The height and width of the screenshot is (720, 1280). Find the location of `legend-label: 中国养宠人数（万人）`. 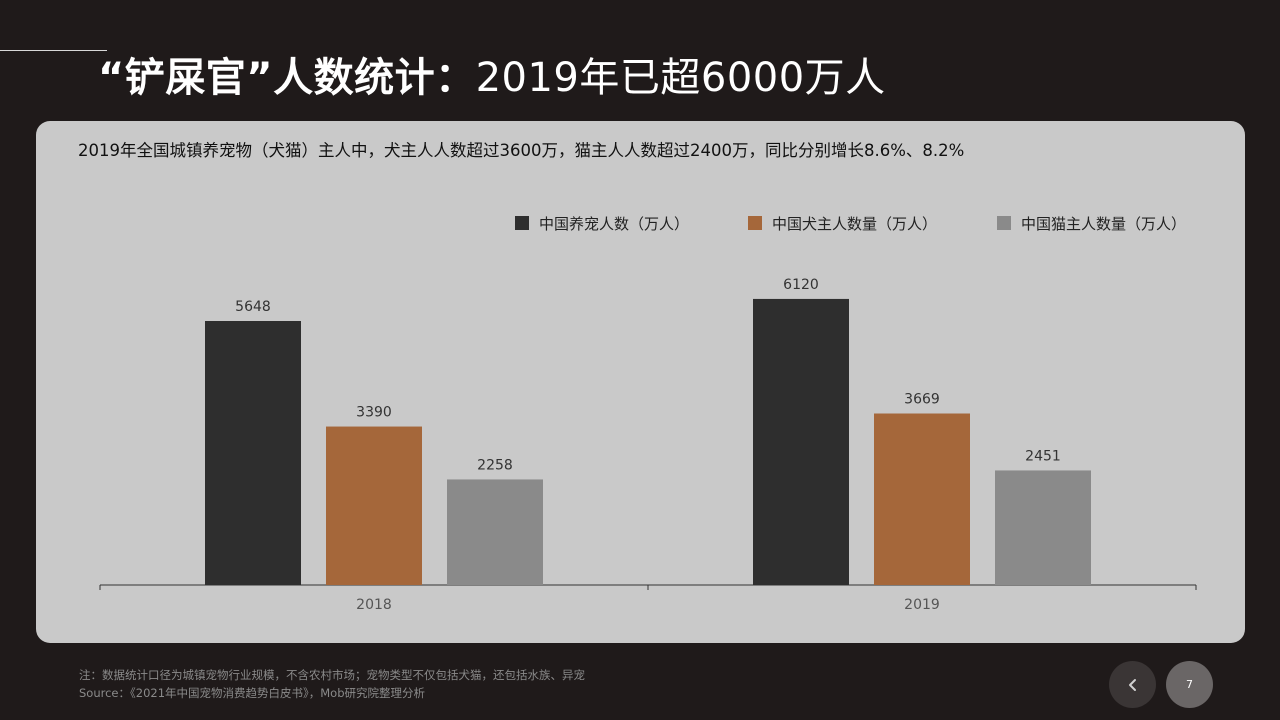

legend-label: 中国养宠人数（万人） is located at coordinates (614, 224).